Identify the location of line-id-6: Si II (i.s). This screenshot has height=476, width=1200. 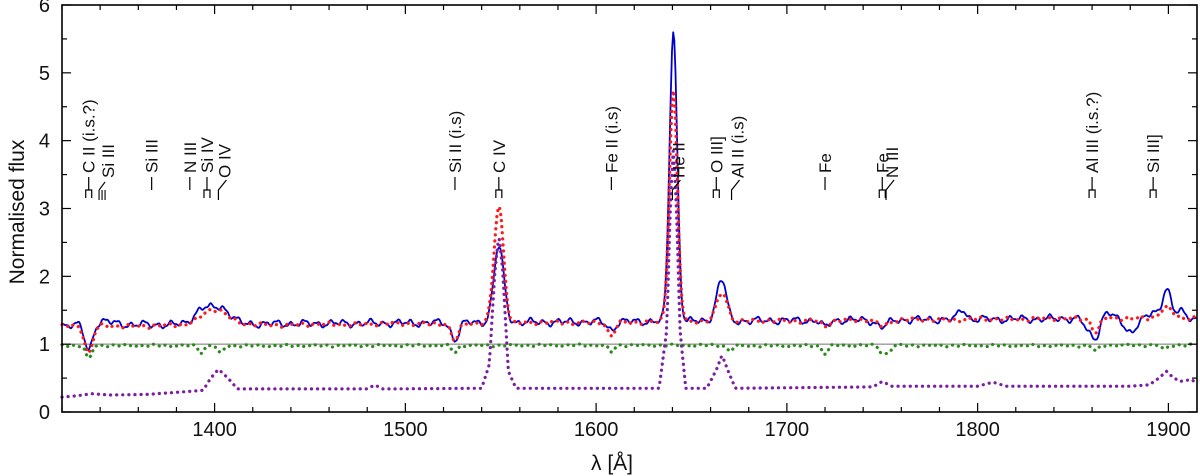
(455, 150).